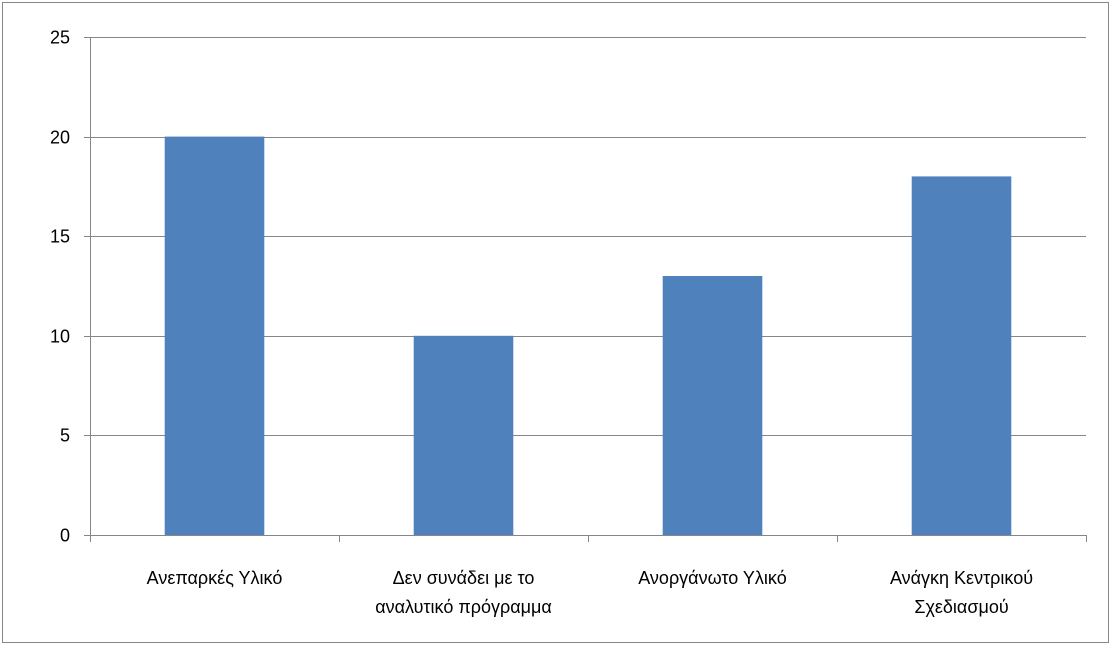 The image size is (1113, 647). What do you see at coordinates (961, 592) in the screenshot?
I see `x-category-label: Ανάγκη Κεντρικού Σχεδιασμού` at bounding box center [961, 592].